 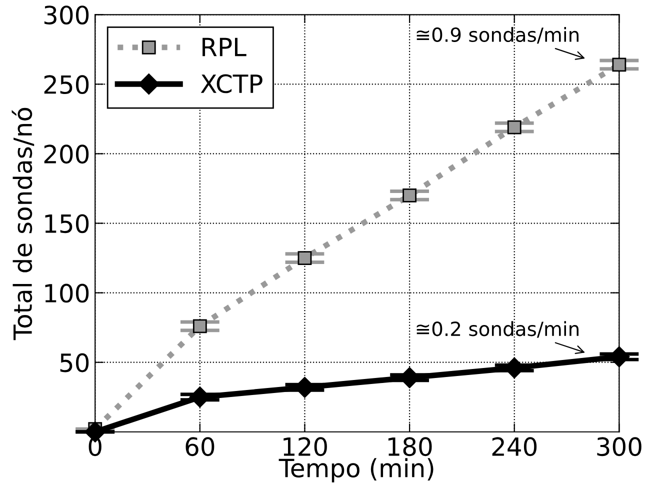 What do you see at coordinates (497, 35) in the screenshot?
I see `annotation: ≅0.9 sondas/min` at bounding box center [497, 35].